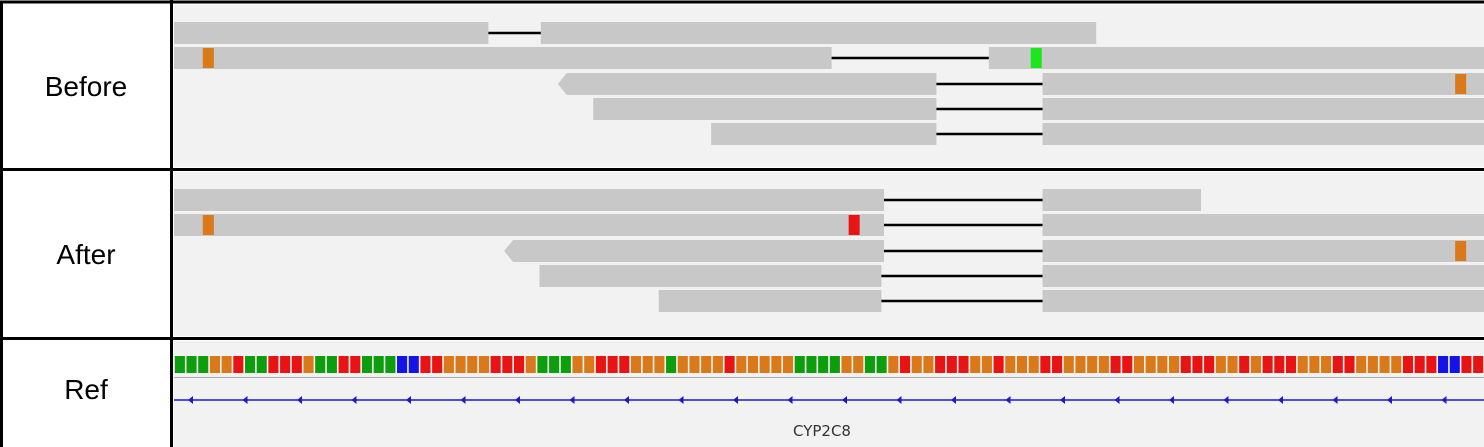 Image resolution: width=1484 pixels, height=447 pixels. Describe the element at coordinates (86, 254) in the screenshot. I see `row-label-after: After` at that location.